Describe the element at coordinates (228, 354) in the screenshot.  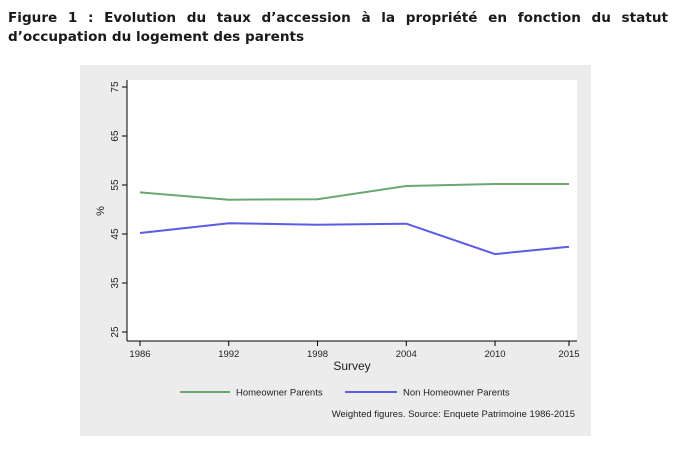
I see `x-tick-label: 1992` at that location.